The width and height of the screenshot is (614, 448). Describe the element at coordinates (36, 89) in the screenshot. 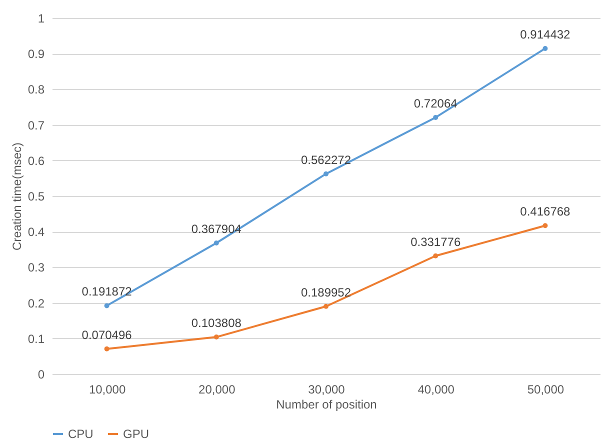

I see `y-tick-label: 0.8` at that location.